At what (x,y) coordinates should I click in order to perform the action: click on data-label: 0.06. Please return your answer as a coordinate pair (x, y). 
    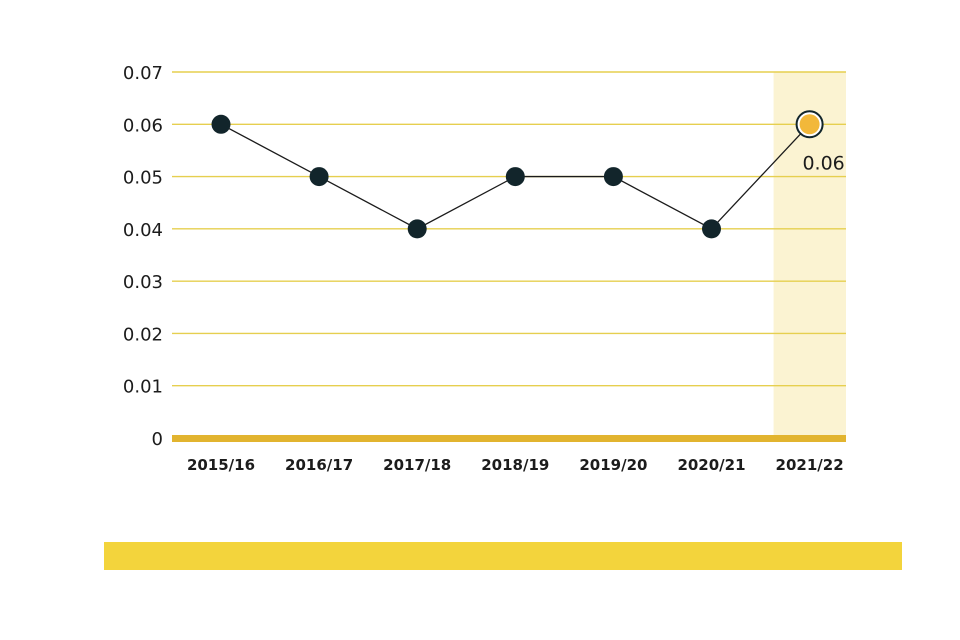
    Looking at the image, I should click on (823, 163).